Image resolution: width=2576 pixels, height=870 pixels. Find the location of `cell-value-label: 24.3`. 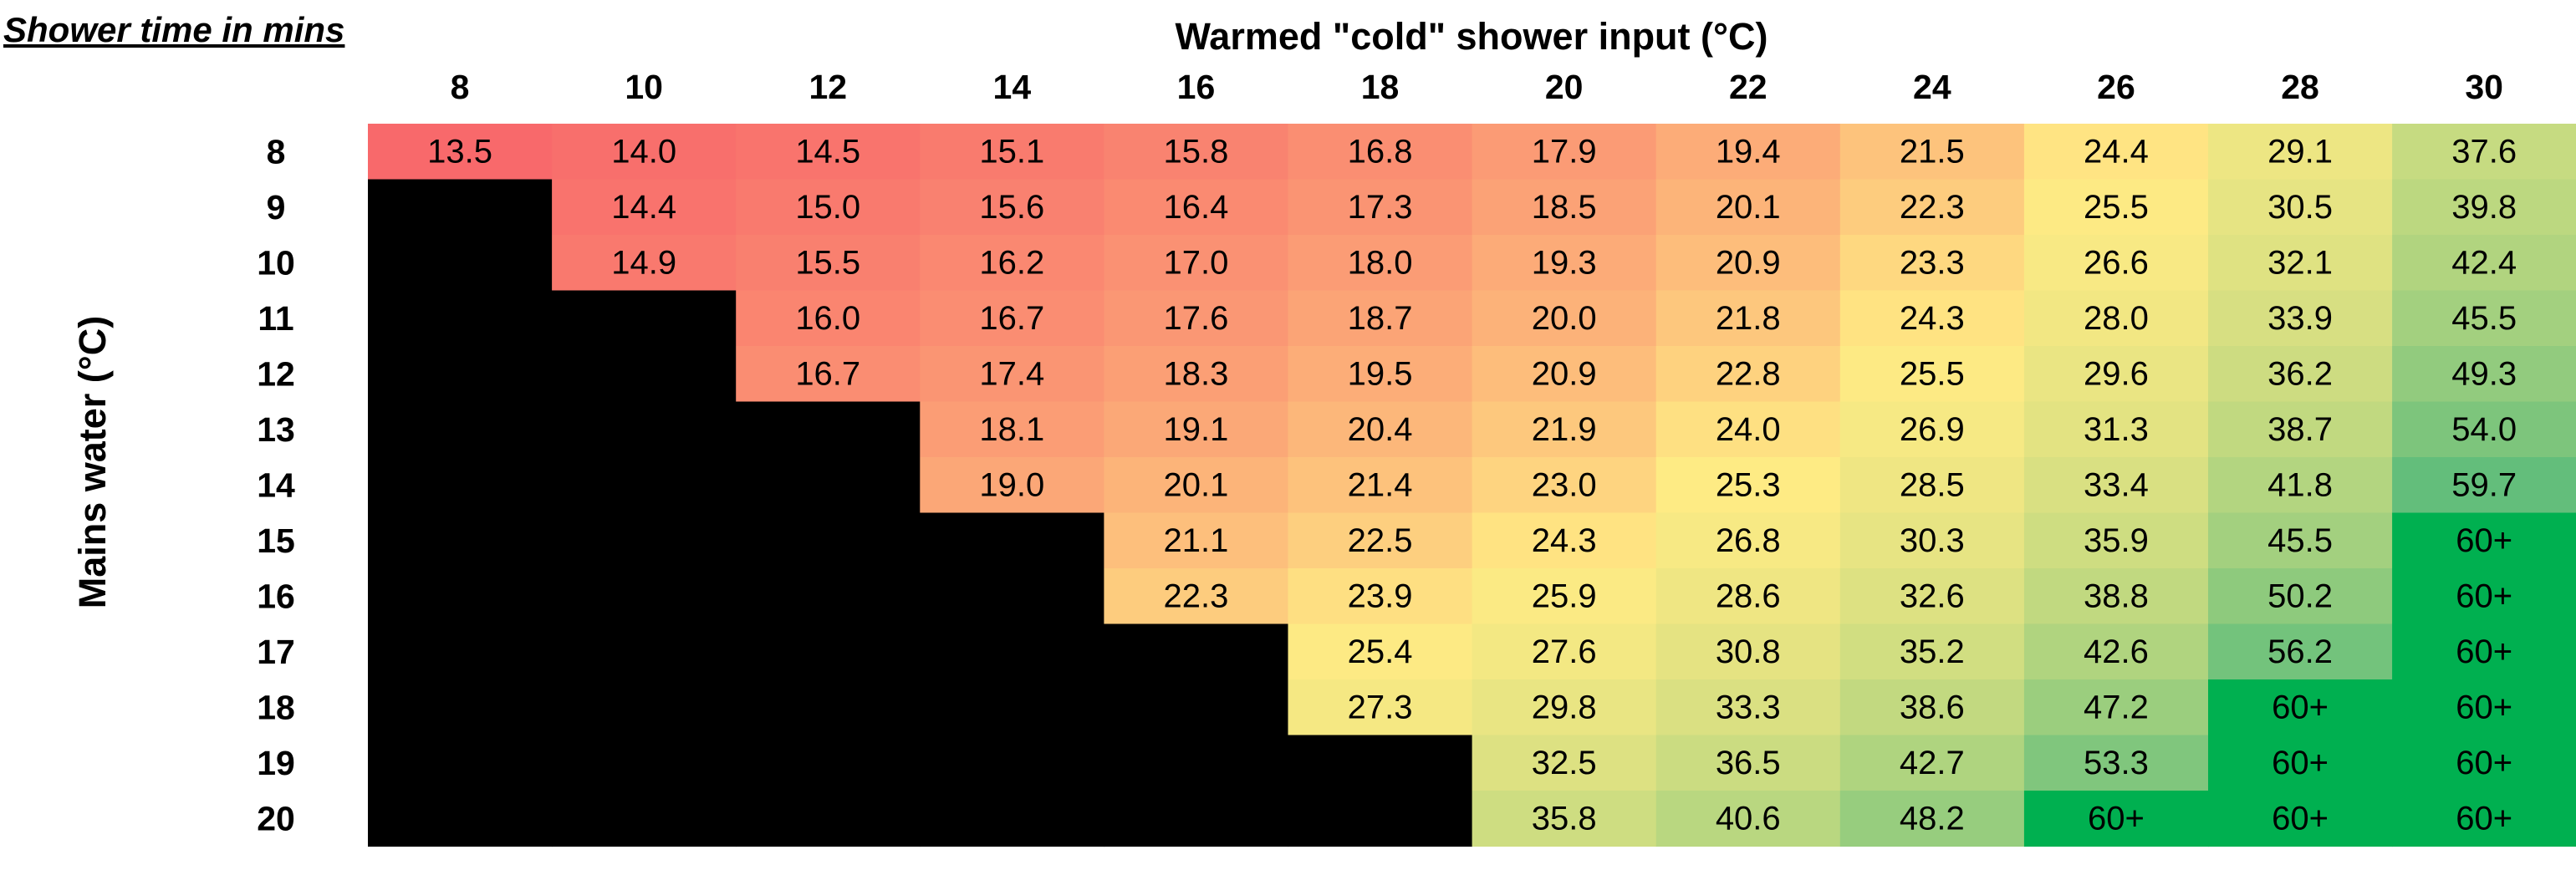

cell-value-label: 24.3 is located at coordinates (1565, 540).